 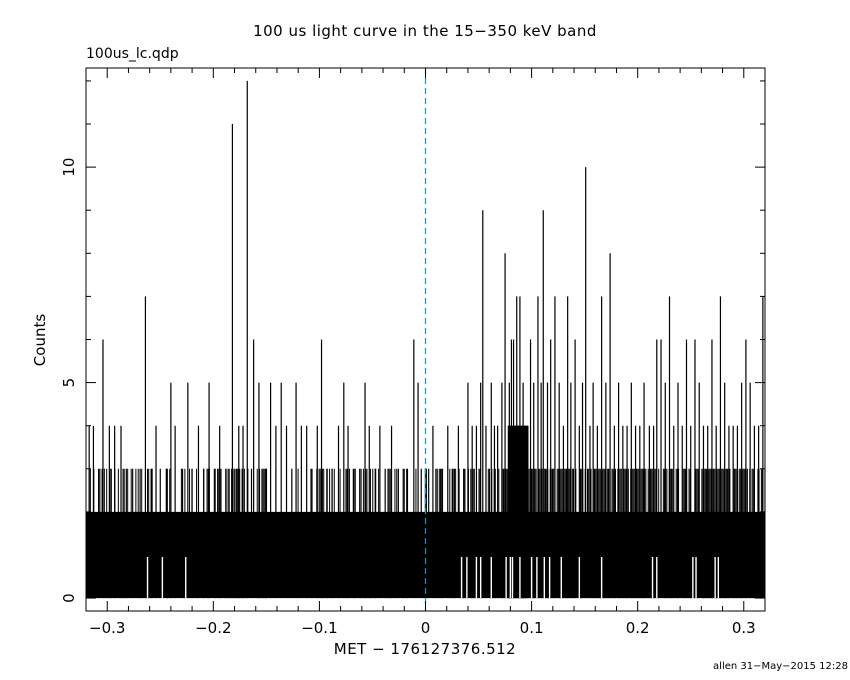 What do you see at coordinates (425, 649) in the screenshot?
I see `x-axis-label: MET − 176127376.512` at bounding box center [425, 649].